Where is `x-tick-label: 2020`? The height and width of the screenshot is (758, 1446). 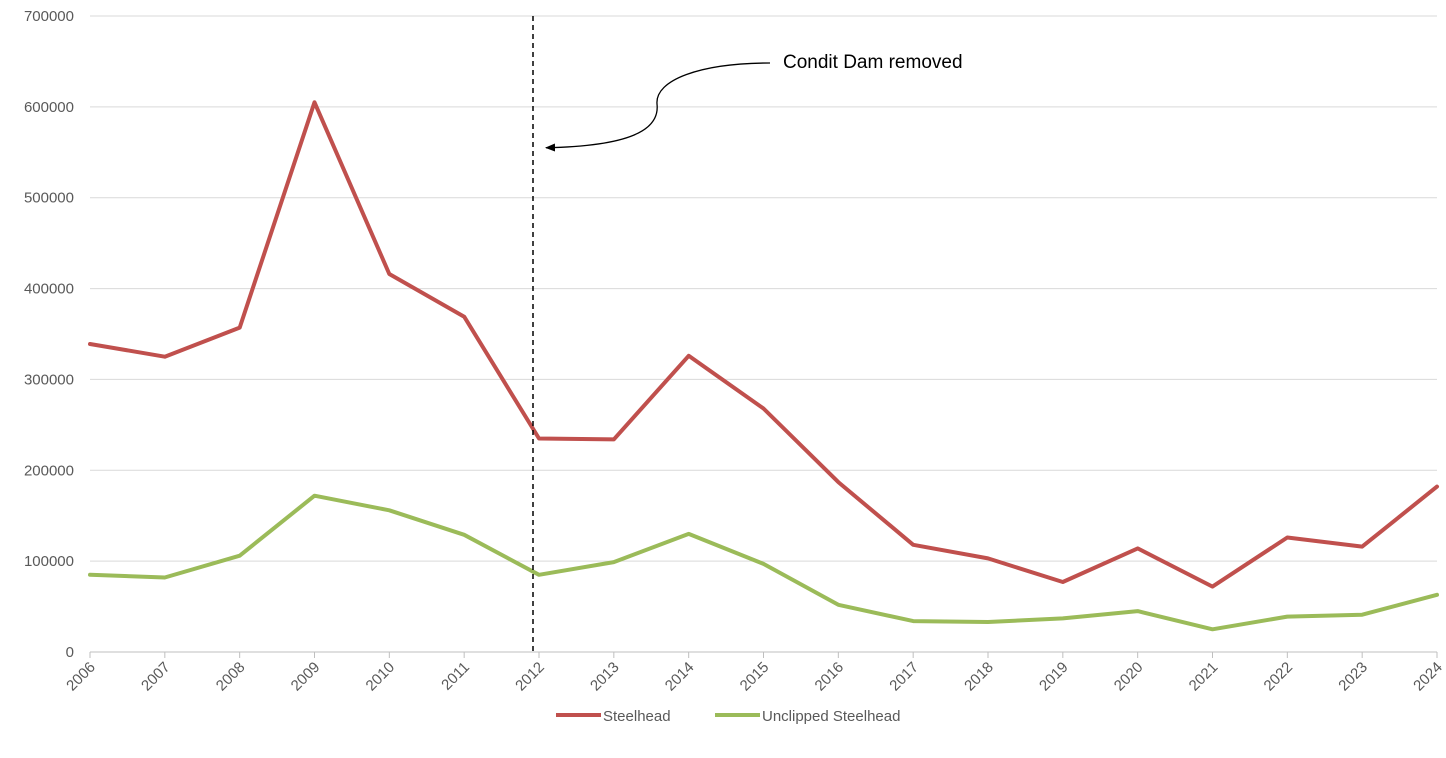 x-tick-label: 2020 is located at coordinates (1129, 677).